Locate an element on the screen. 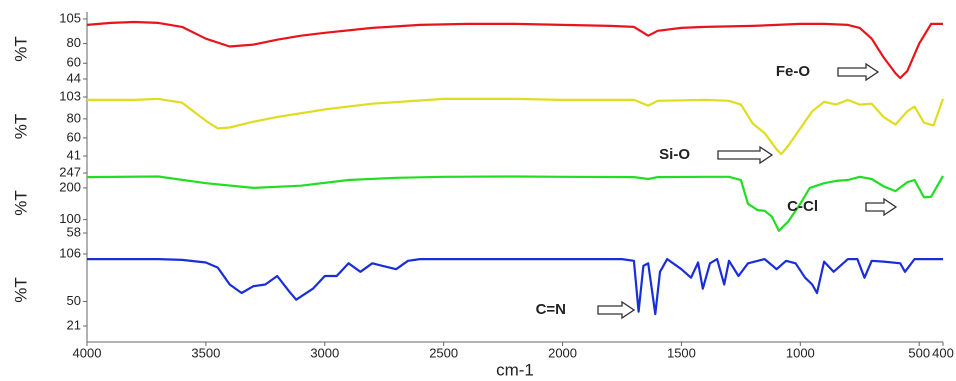 The width and height of the screenshot is (956, 381). y-tick-label: 44 is located at coordinates (74, 77).